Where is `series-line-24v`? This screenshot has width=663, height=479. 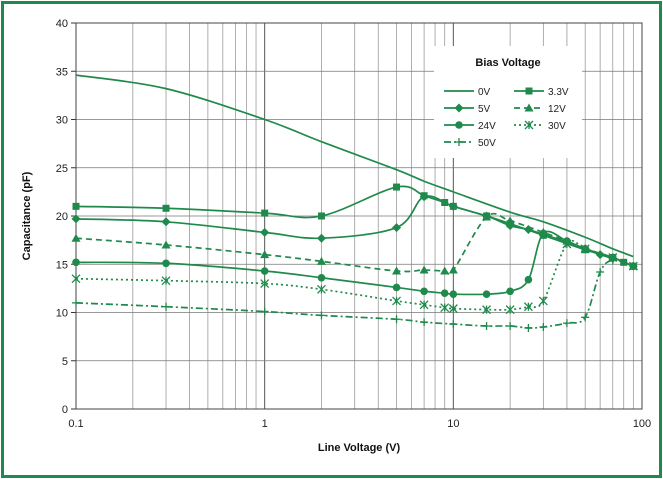
series-line-24v is located at coordinates (355, 263).